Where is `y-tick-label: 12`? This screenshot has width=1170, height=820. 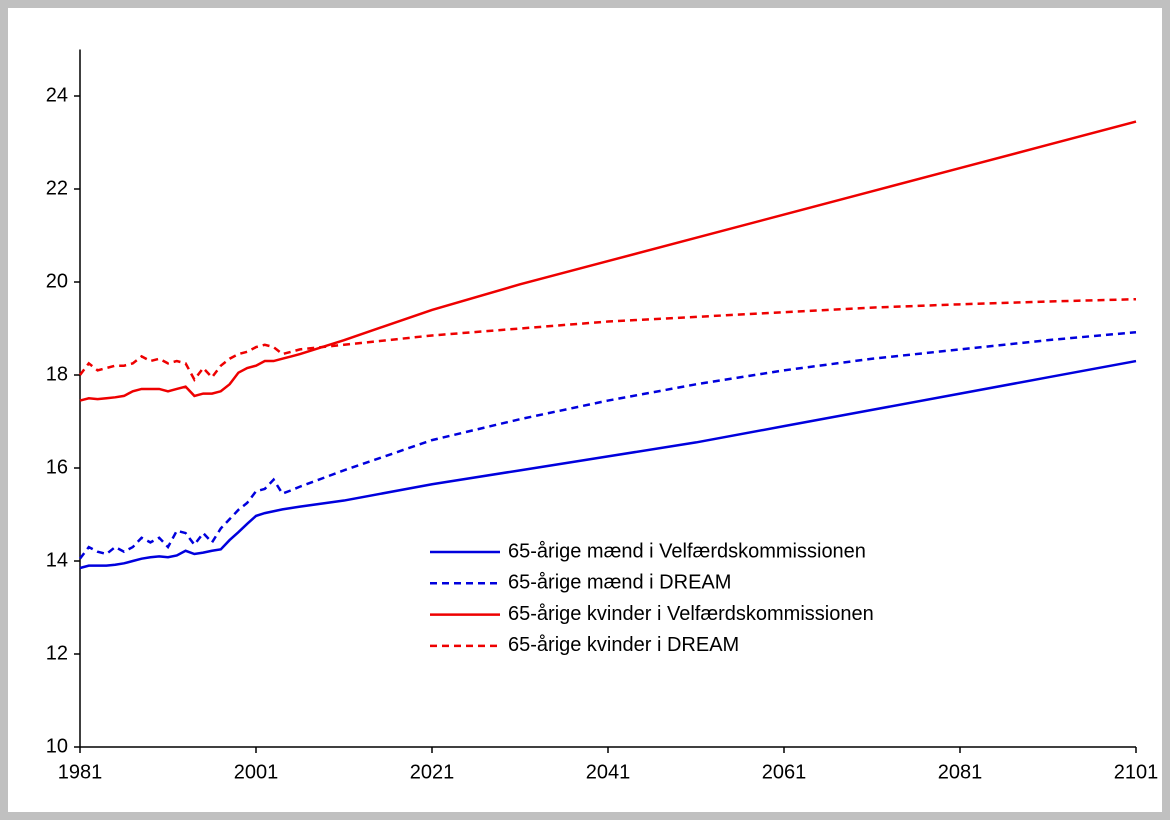 y-tick-label: 12 is located at coordinates (57, 653).